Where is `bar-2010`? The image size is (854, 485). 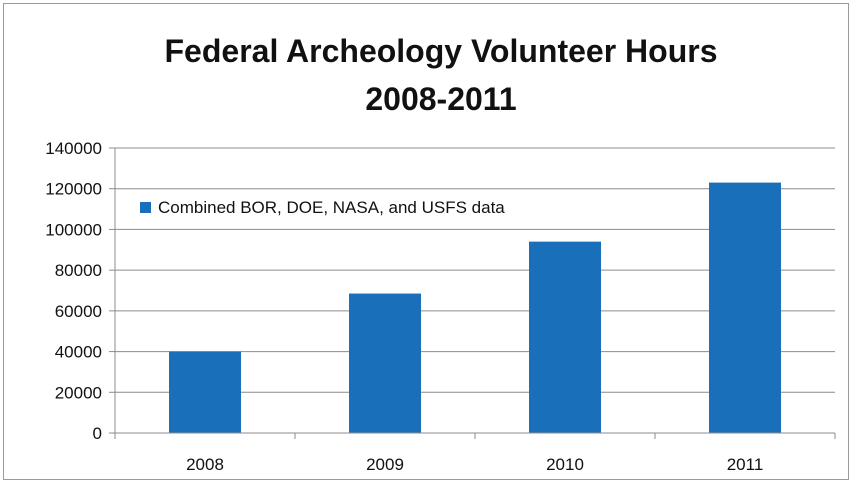 bar-2010 is located at coordinates (565, 337).